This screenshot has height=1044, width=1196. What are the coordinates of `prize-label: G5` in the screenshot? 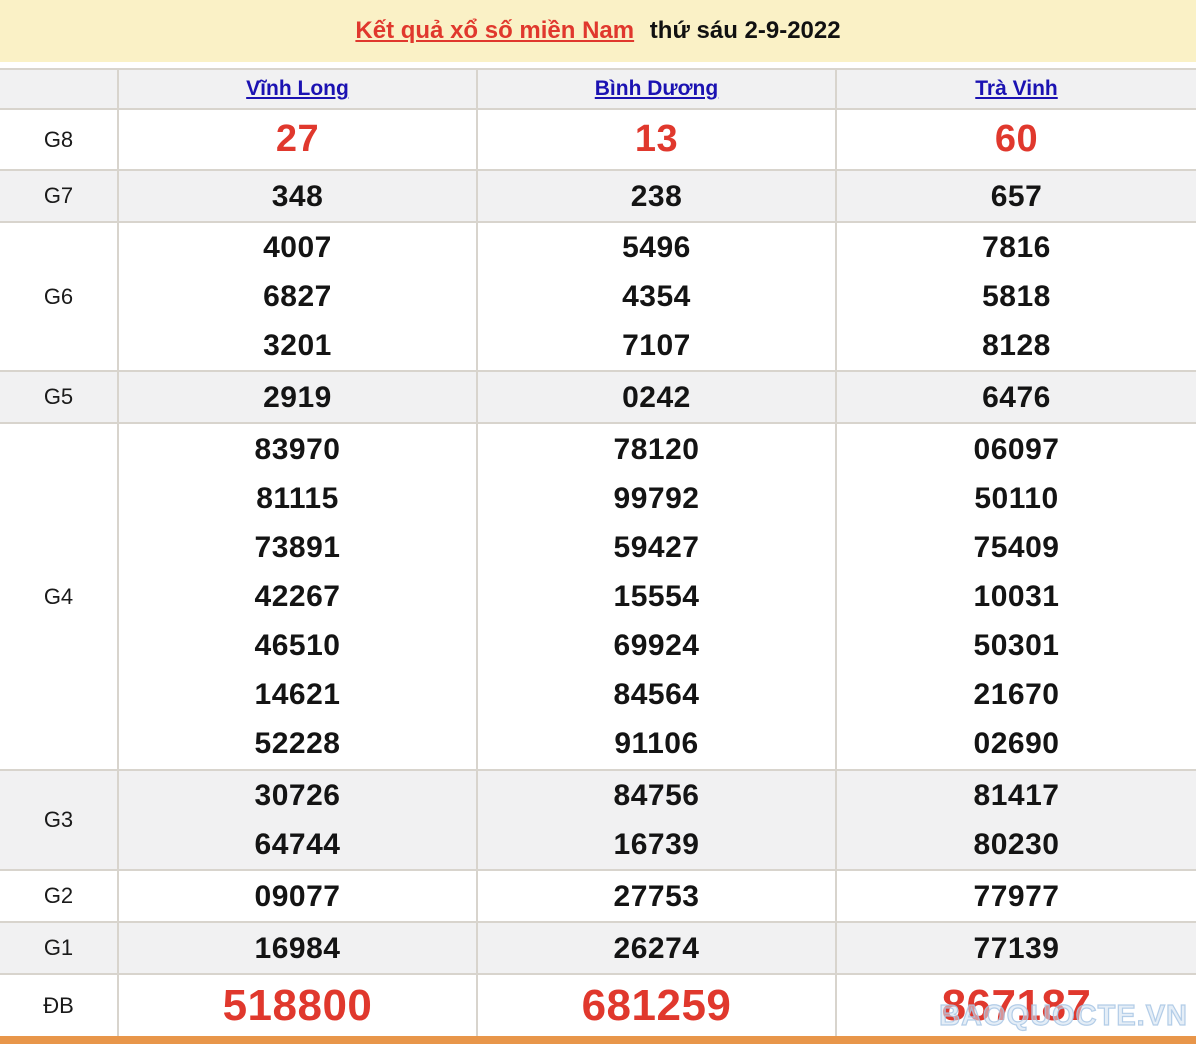 It's located at (59, 397).